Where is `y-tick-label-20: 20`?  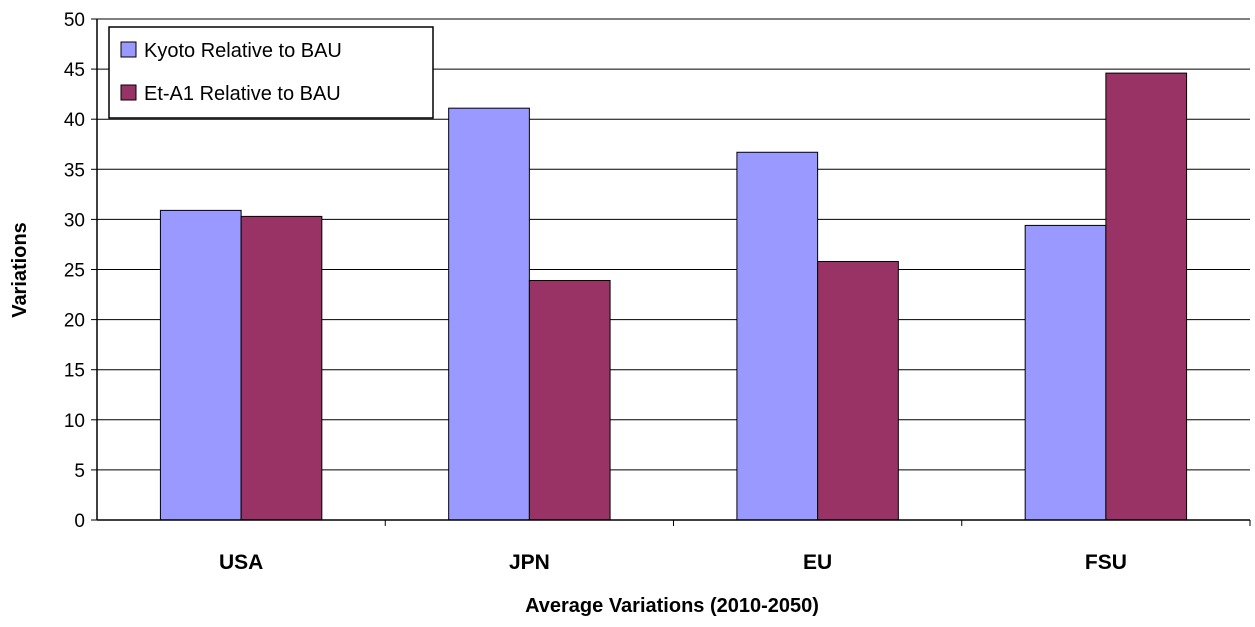
y-tick-label-20: 20 is located at coordinates (74, 321).